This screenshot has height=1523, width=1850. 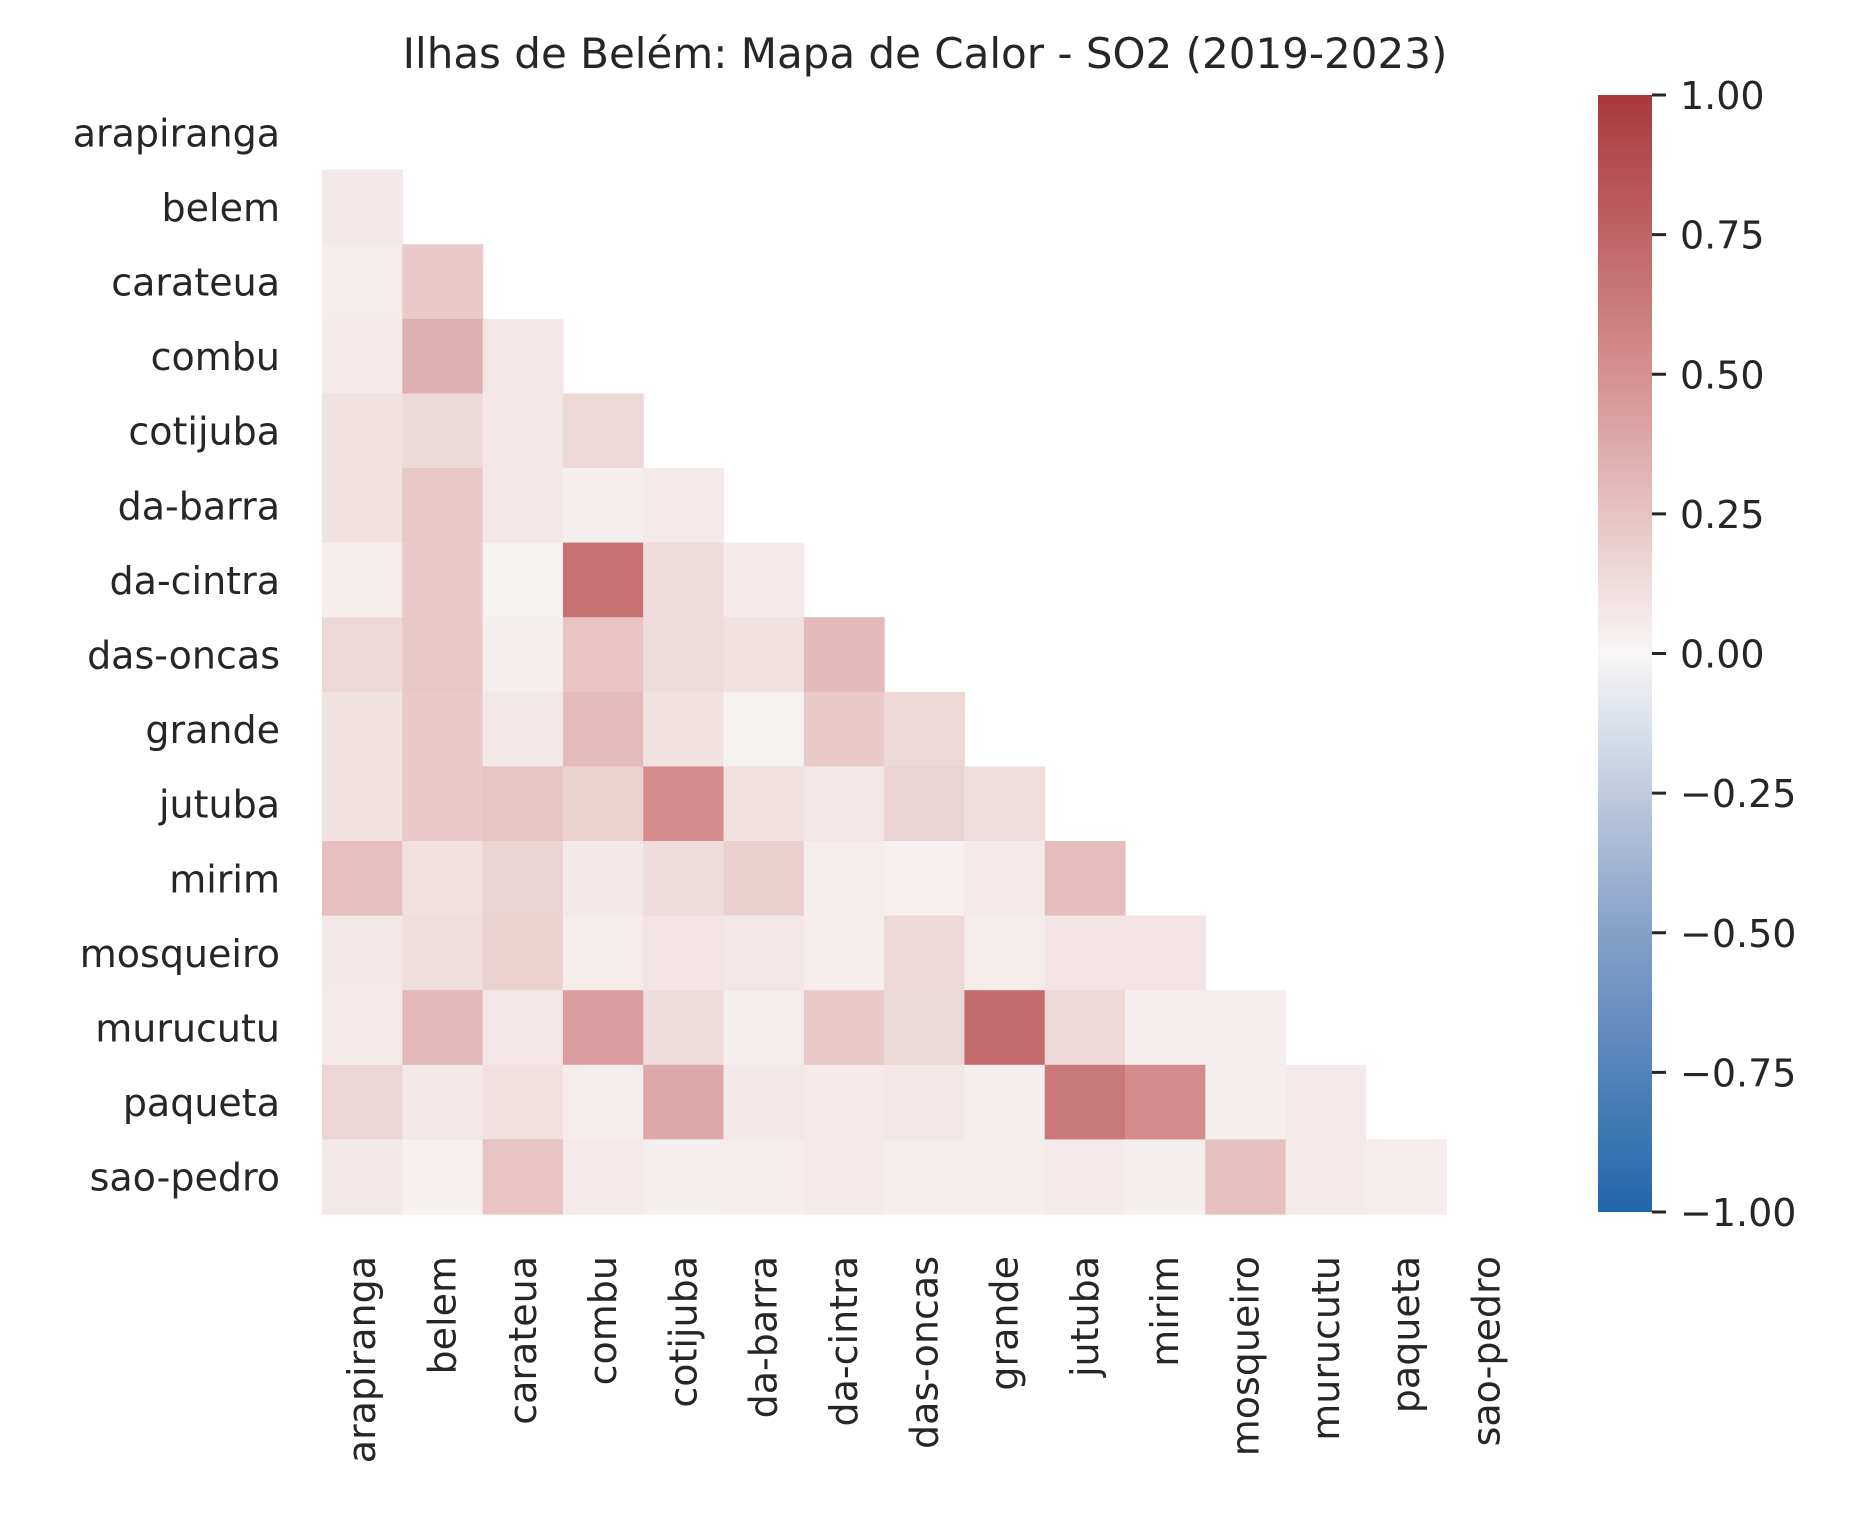 What do you see at coordinates (844, 879) in the screenshot?
I see `heatmap-cell-mirim-da-cintra` at bounding box center [844, 879].